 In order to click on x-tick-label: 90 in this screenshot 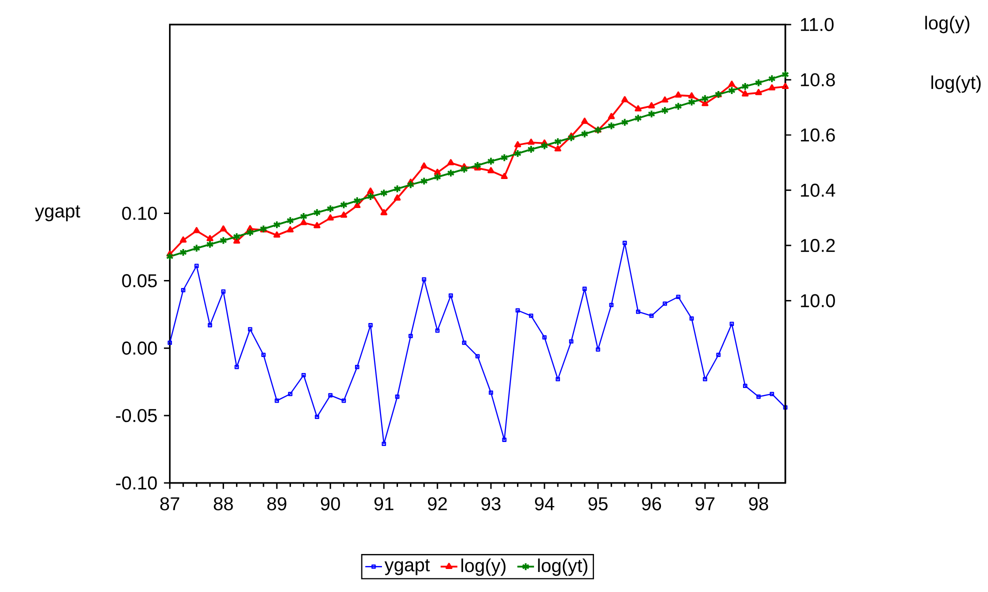, I will do `click(330, 503)`.